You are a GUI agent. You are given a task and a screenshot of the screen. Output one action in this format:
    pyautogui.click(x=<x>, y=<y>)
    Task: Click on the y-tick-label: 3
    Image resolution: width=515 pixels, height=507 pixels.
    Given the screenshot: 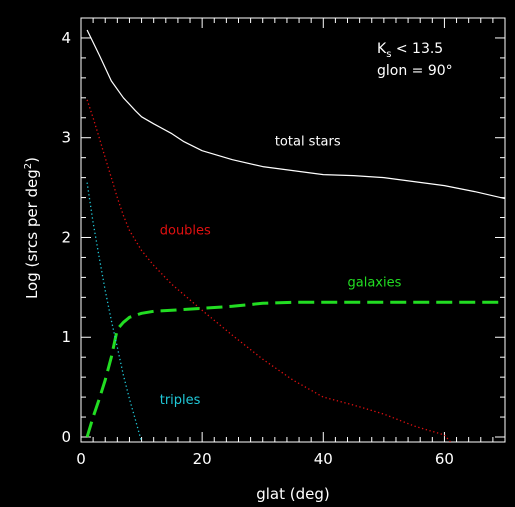 What is the action you would take?
    pyautogui.click(x=66, y=138)
    